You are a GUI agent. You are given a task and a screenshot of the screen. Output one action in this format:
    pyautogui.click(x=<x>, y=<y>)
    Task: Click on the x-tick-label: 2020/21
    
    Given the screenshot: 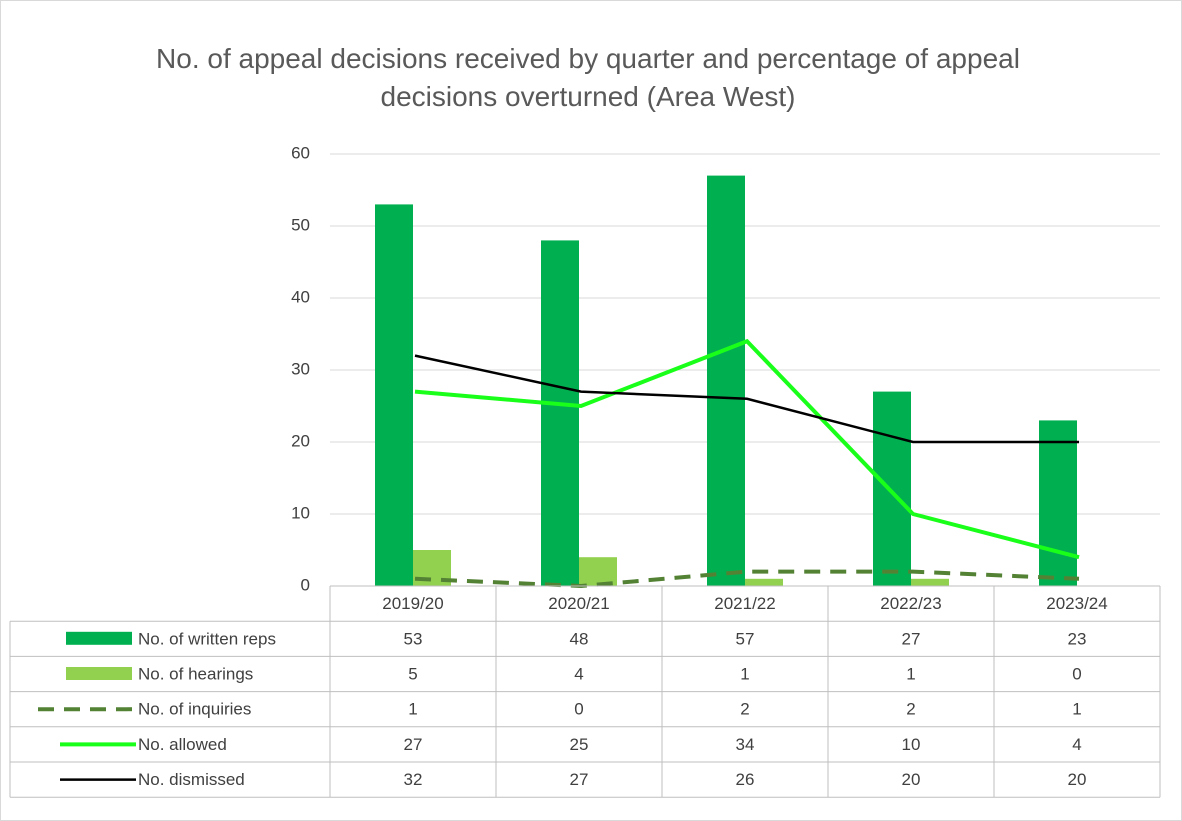 What is the action you would take?
    pyautogui.click(x=578, y=603)
    